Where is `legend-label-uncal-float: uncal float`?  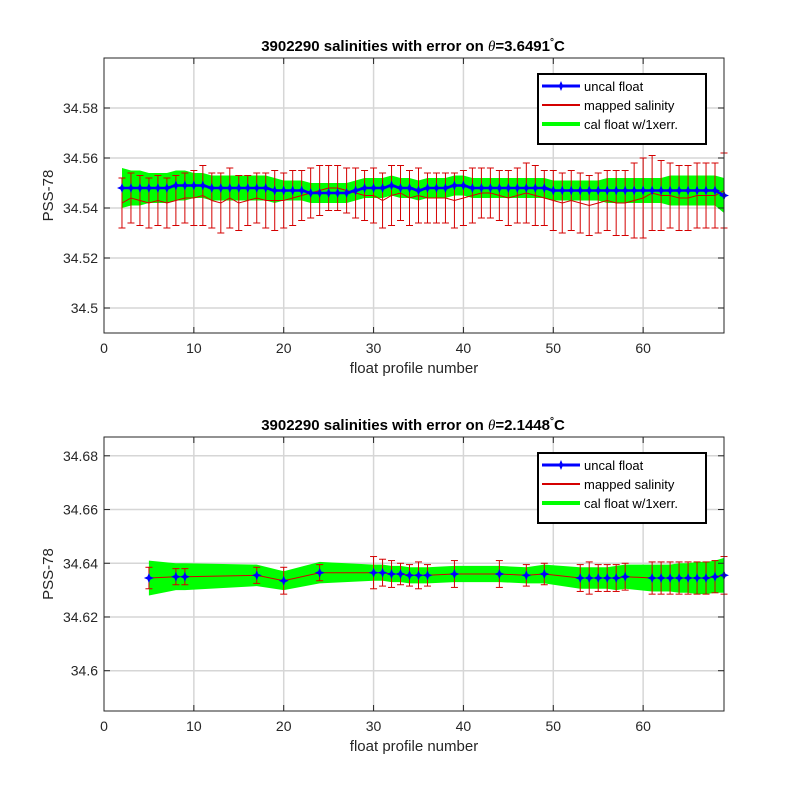
legend-label-uncal-float: uncal float is located at coordinates (614, 86).